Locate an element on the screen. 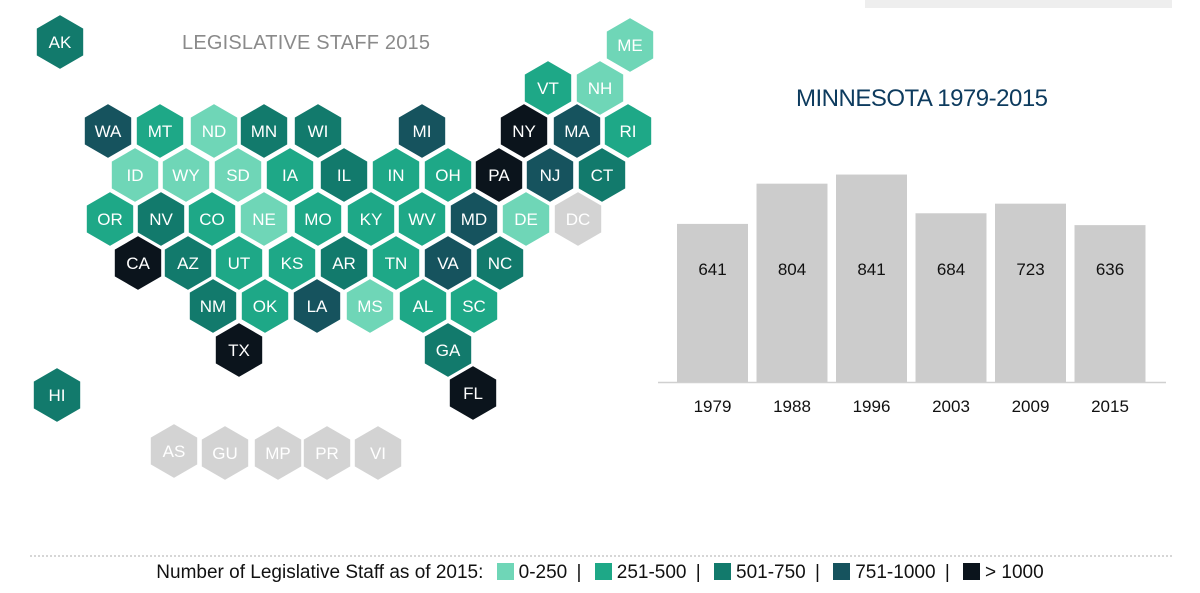  state-hex-ma: MA is located at coordinates (577, 131).